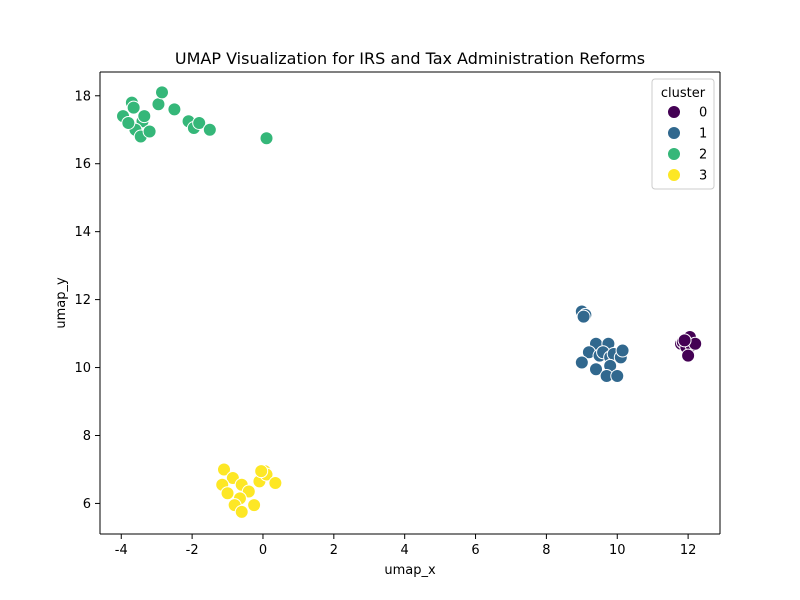 Image resolution: width=800 pixels, height=600 pixels. What do you see at coordinates (405, 550) in the screenshot?
I see `x-tick-label: 4` at bounding box center [405, 550].